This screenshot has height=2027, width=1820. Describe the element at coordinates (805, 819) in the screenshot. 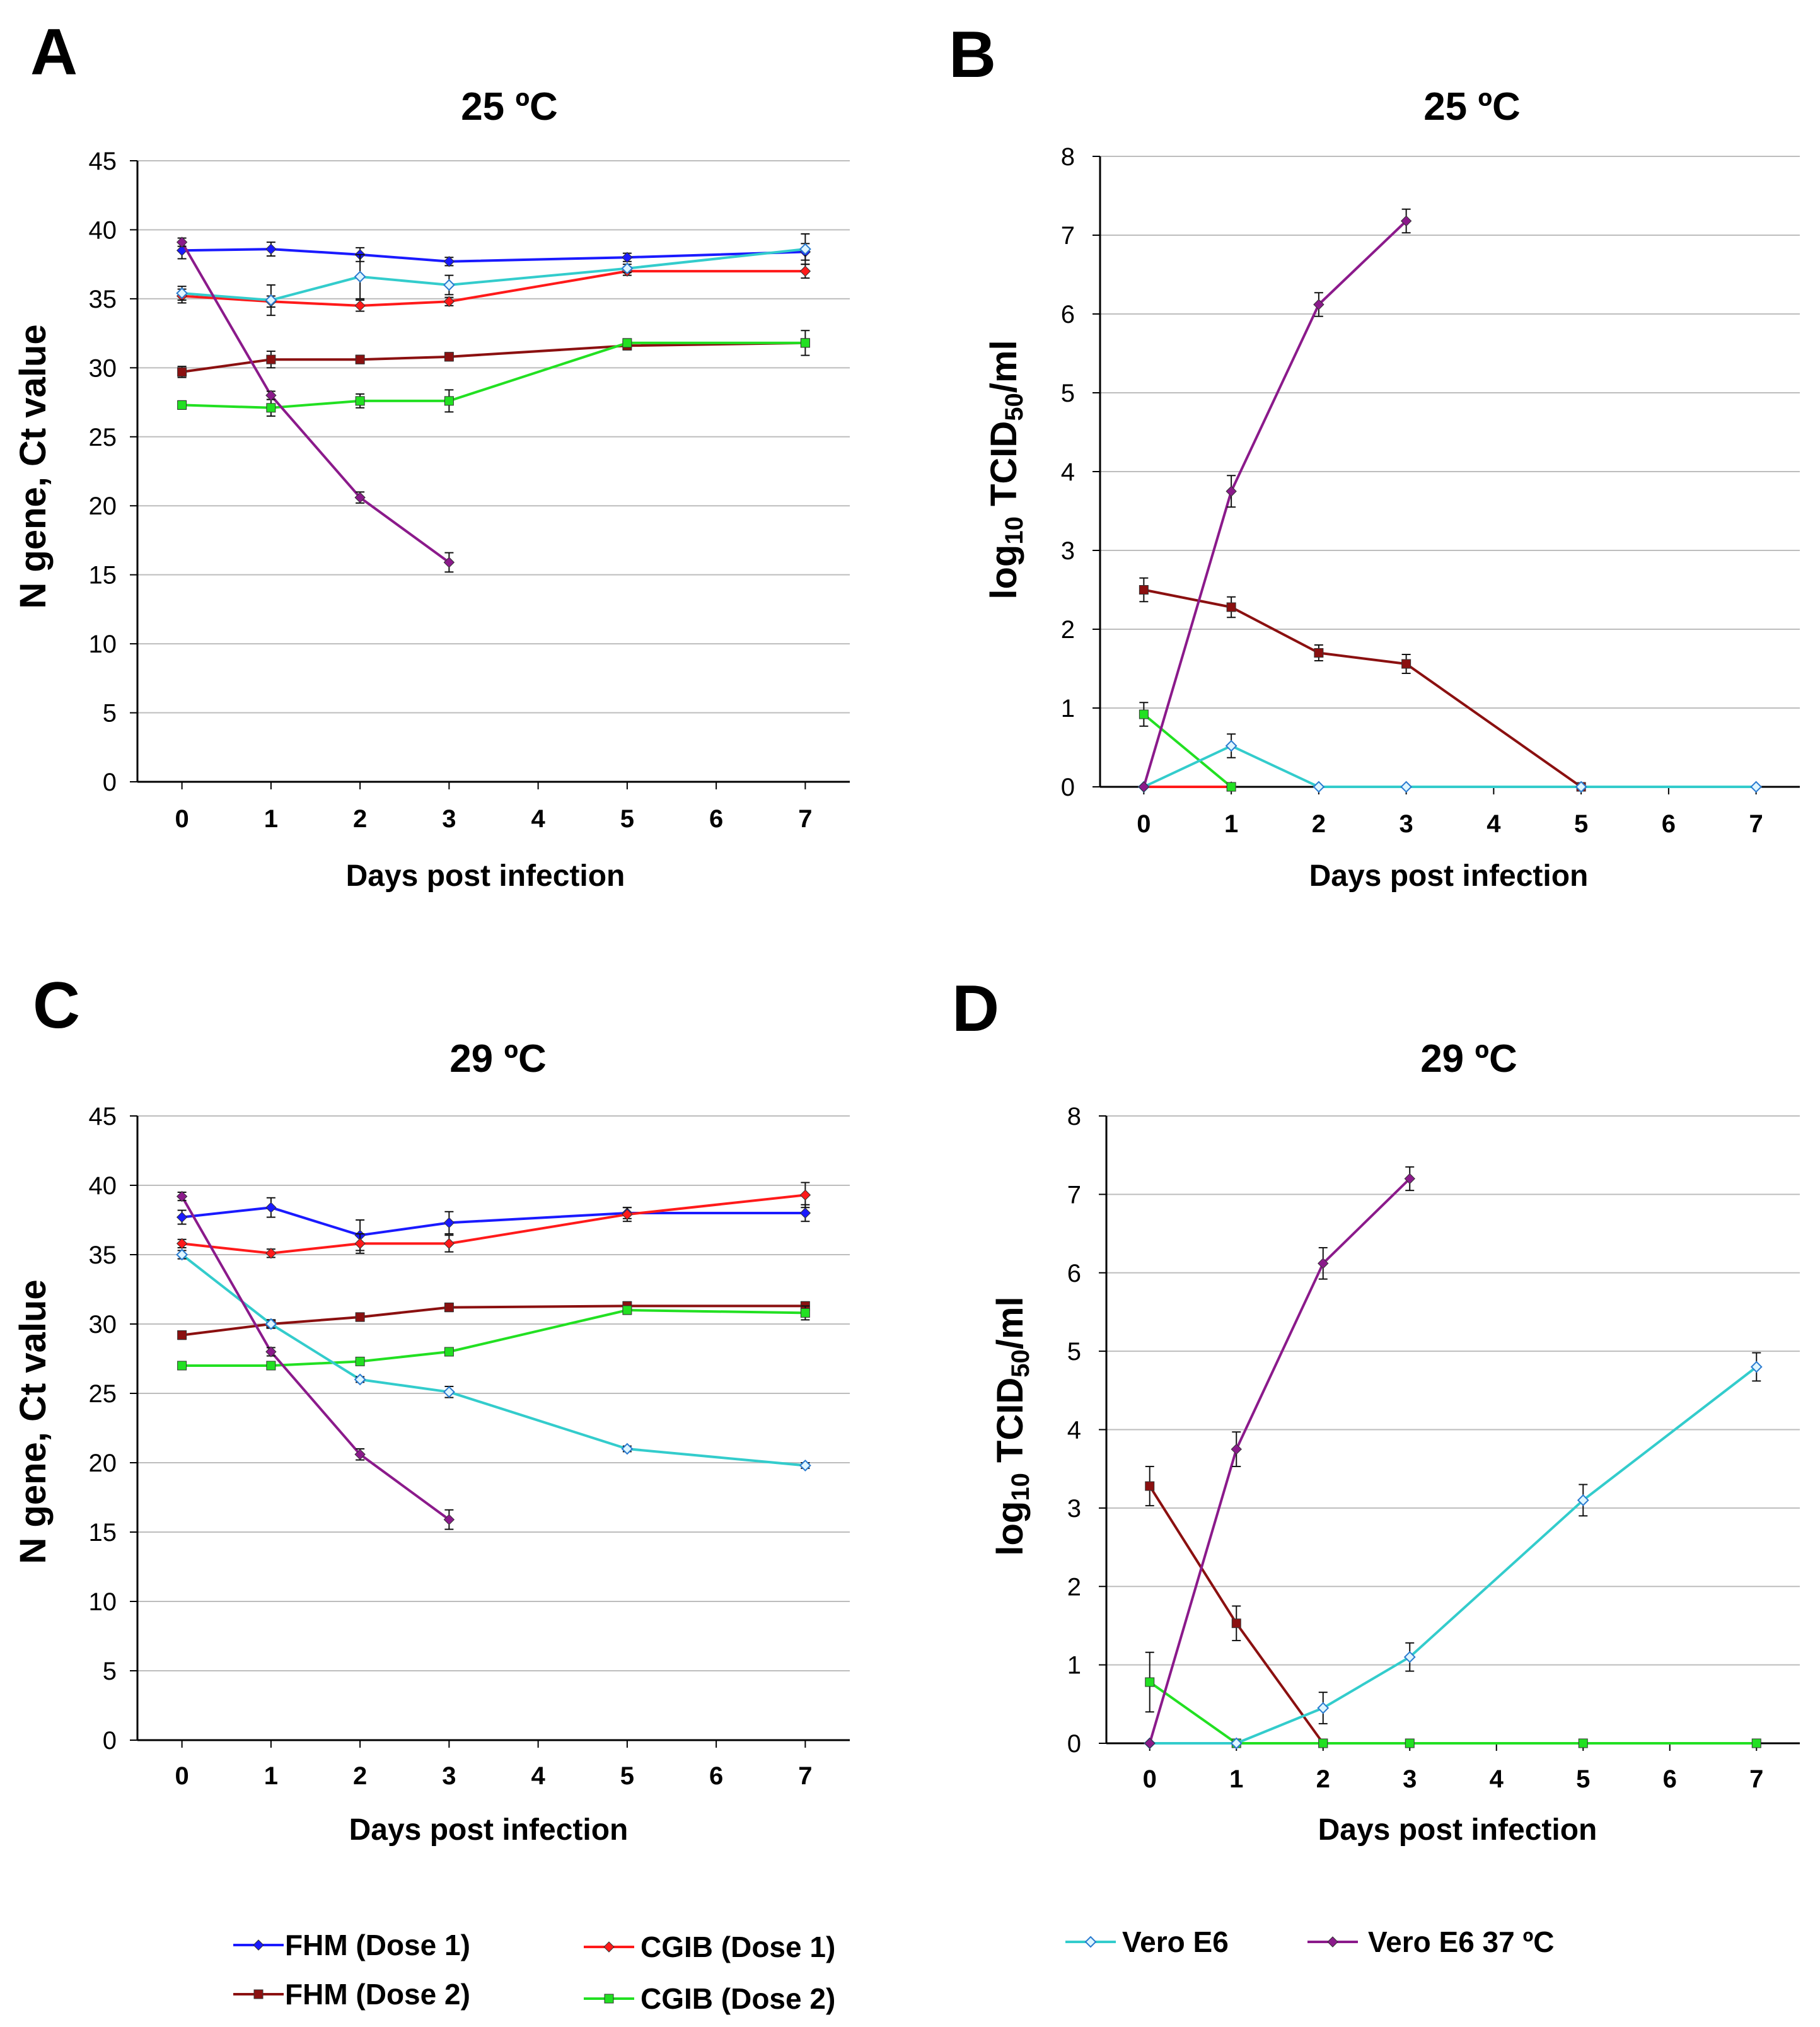

I see `x-tick-label-a-7: 7` at that location.